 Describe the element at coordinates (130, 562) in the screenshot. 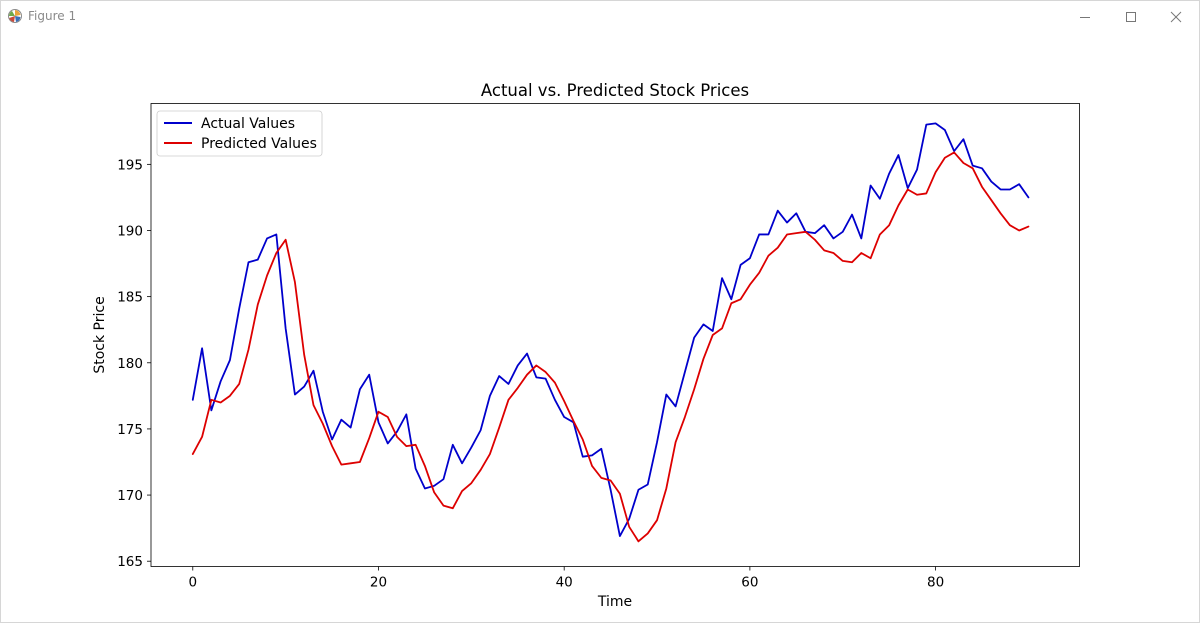

I see `y-tick-label: 165` at that location.